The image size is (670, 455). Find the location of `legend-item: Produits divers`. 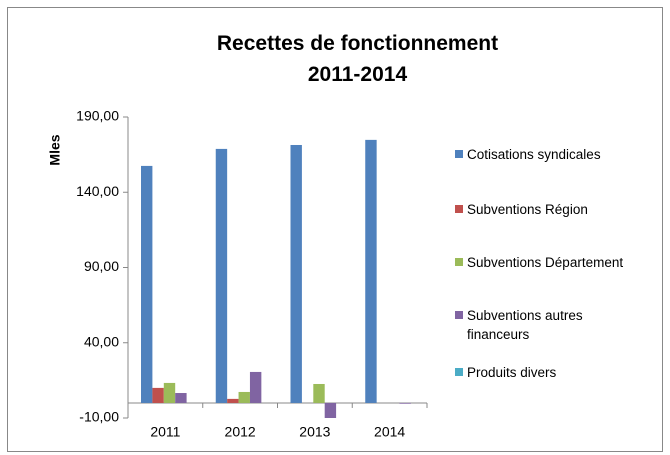

legend-item: Produits divers is located at coordinates (562, 372).